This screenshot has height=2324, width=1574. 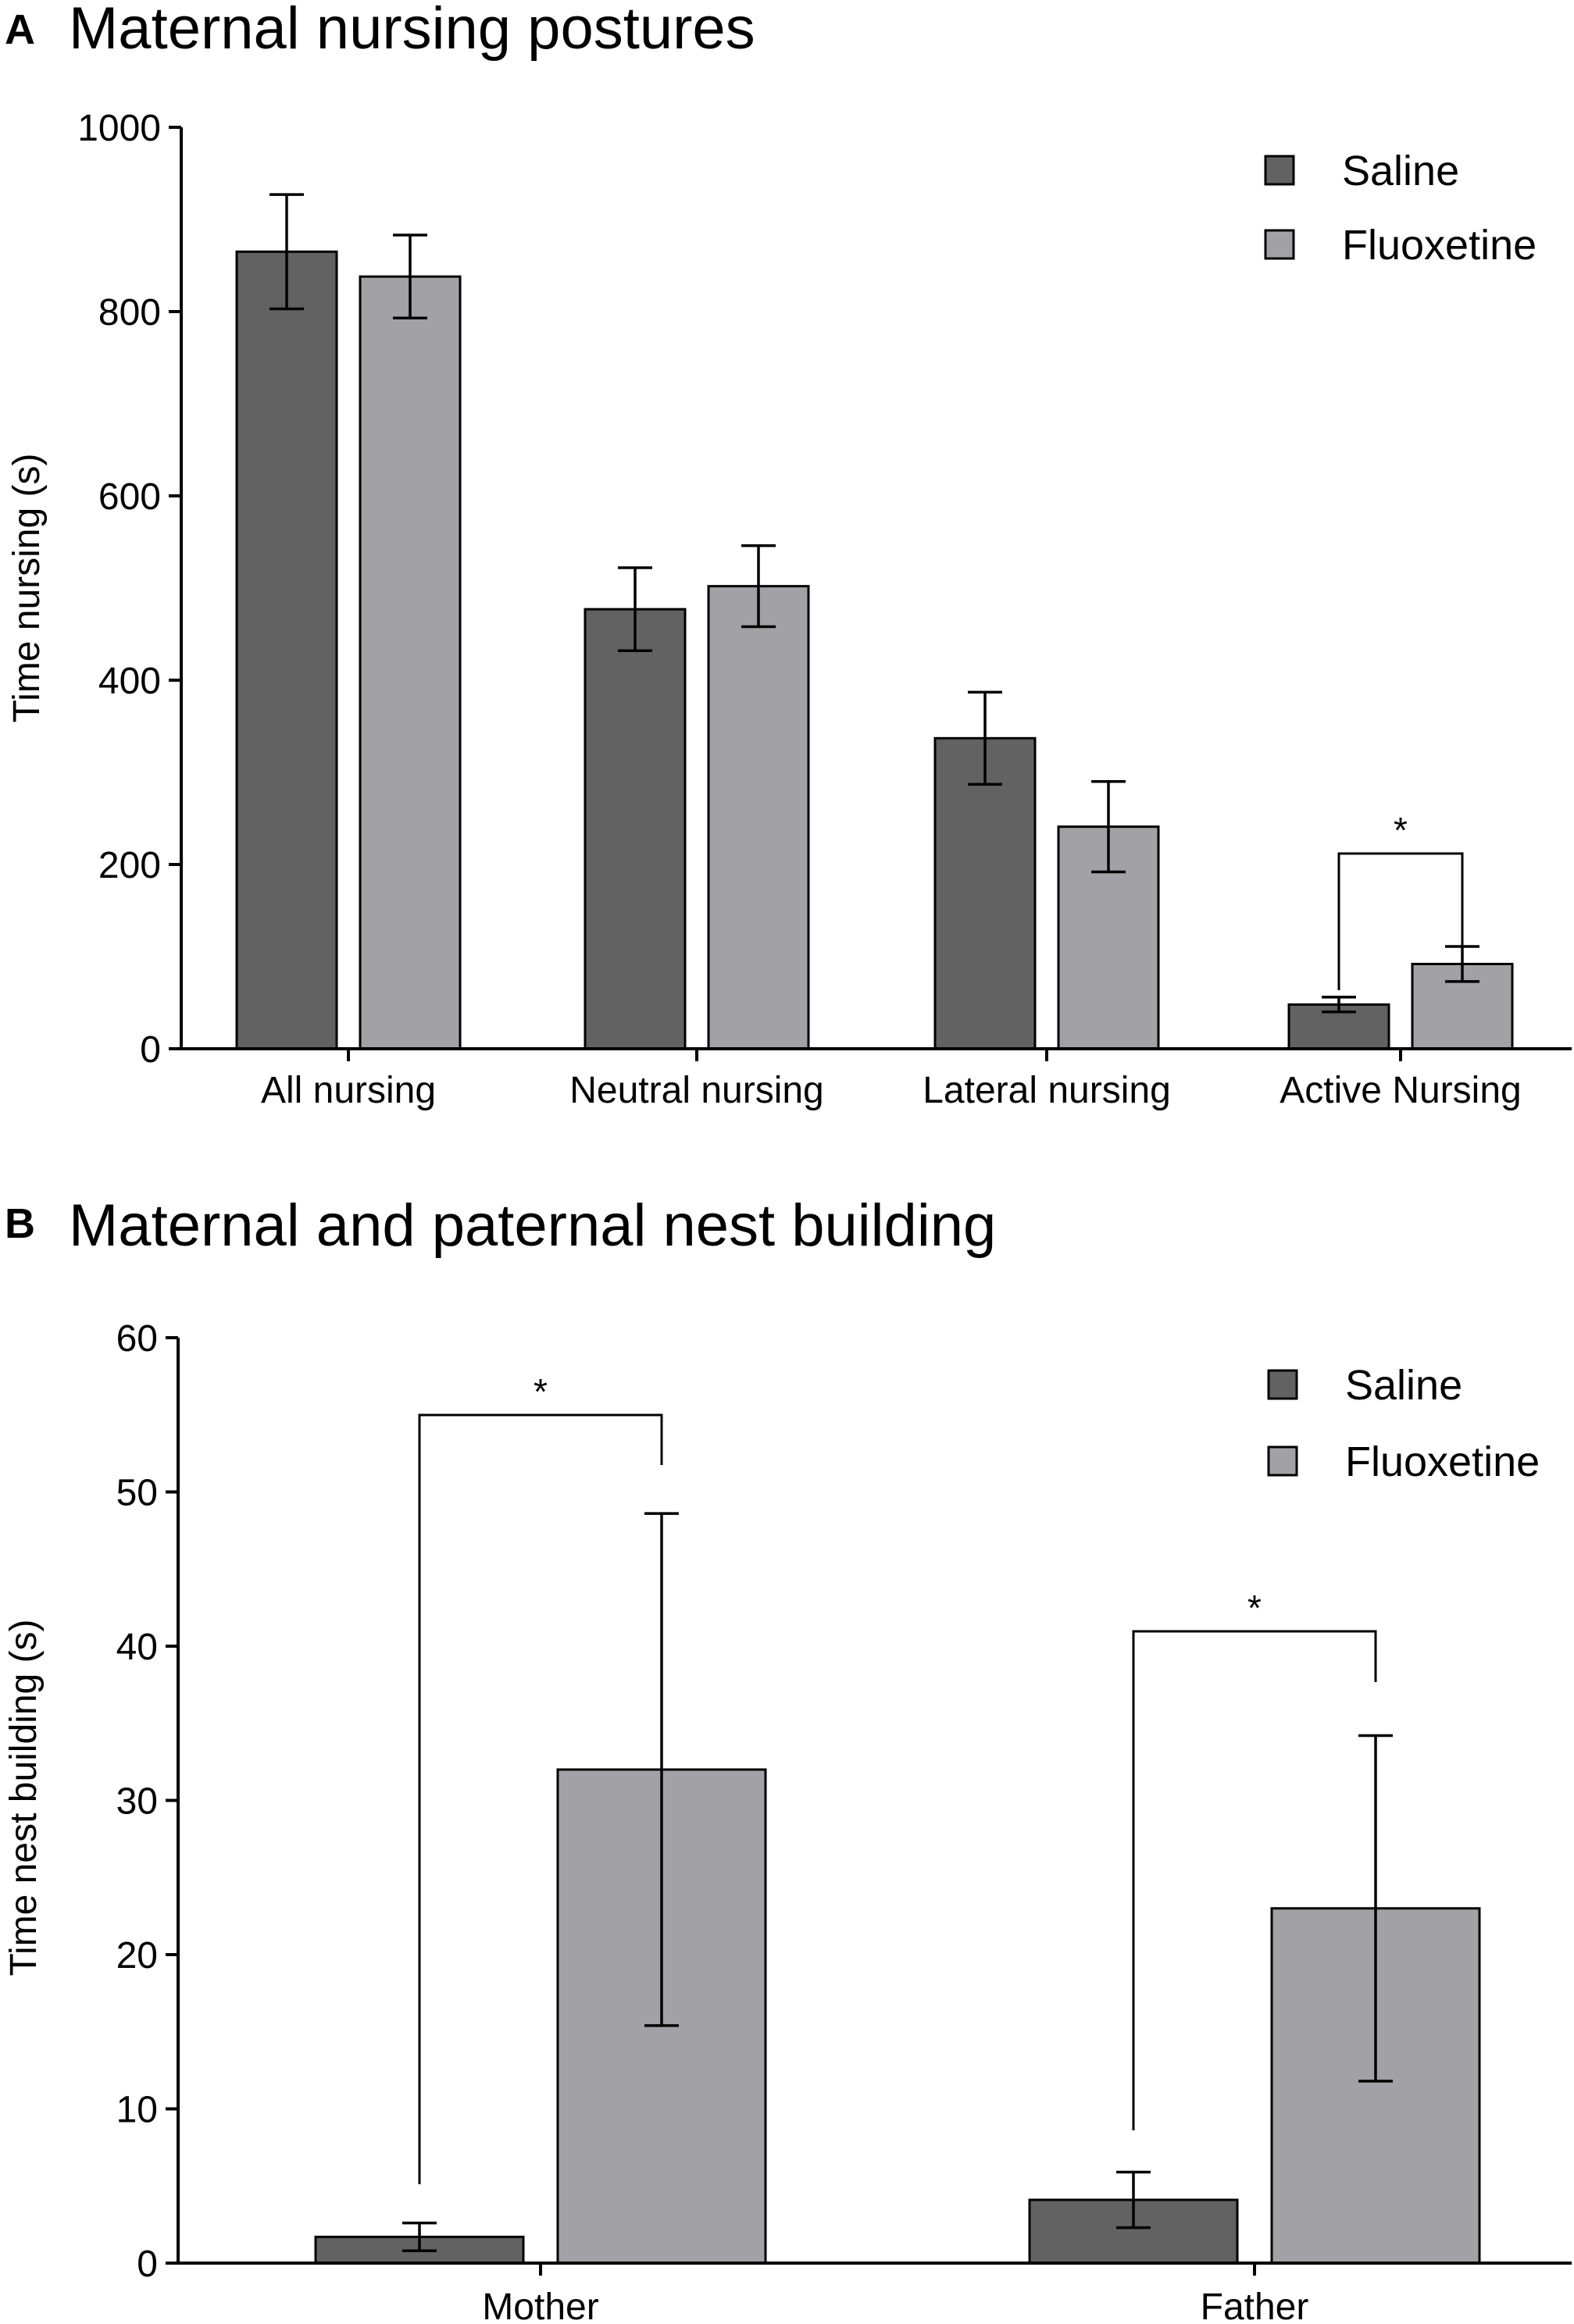 What do you see at coordinates (1255, 2305) in the screenshot?
I see `x-tick-label: Father` at bounding box center [1255, 2305].